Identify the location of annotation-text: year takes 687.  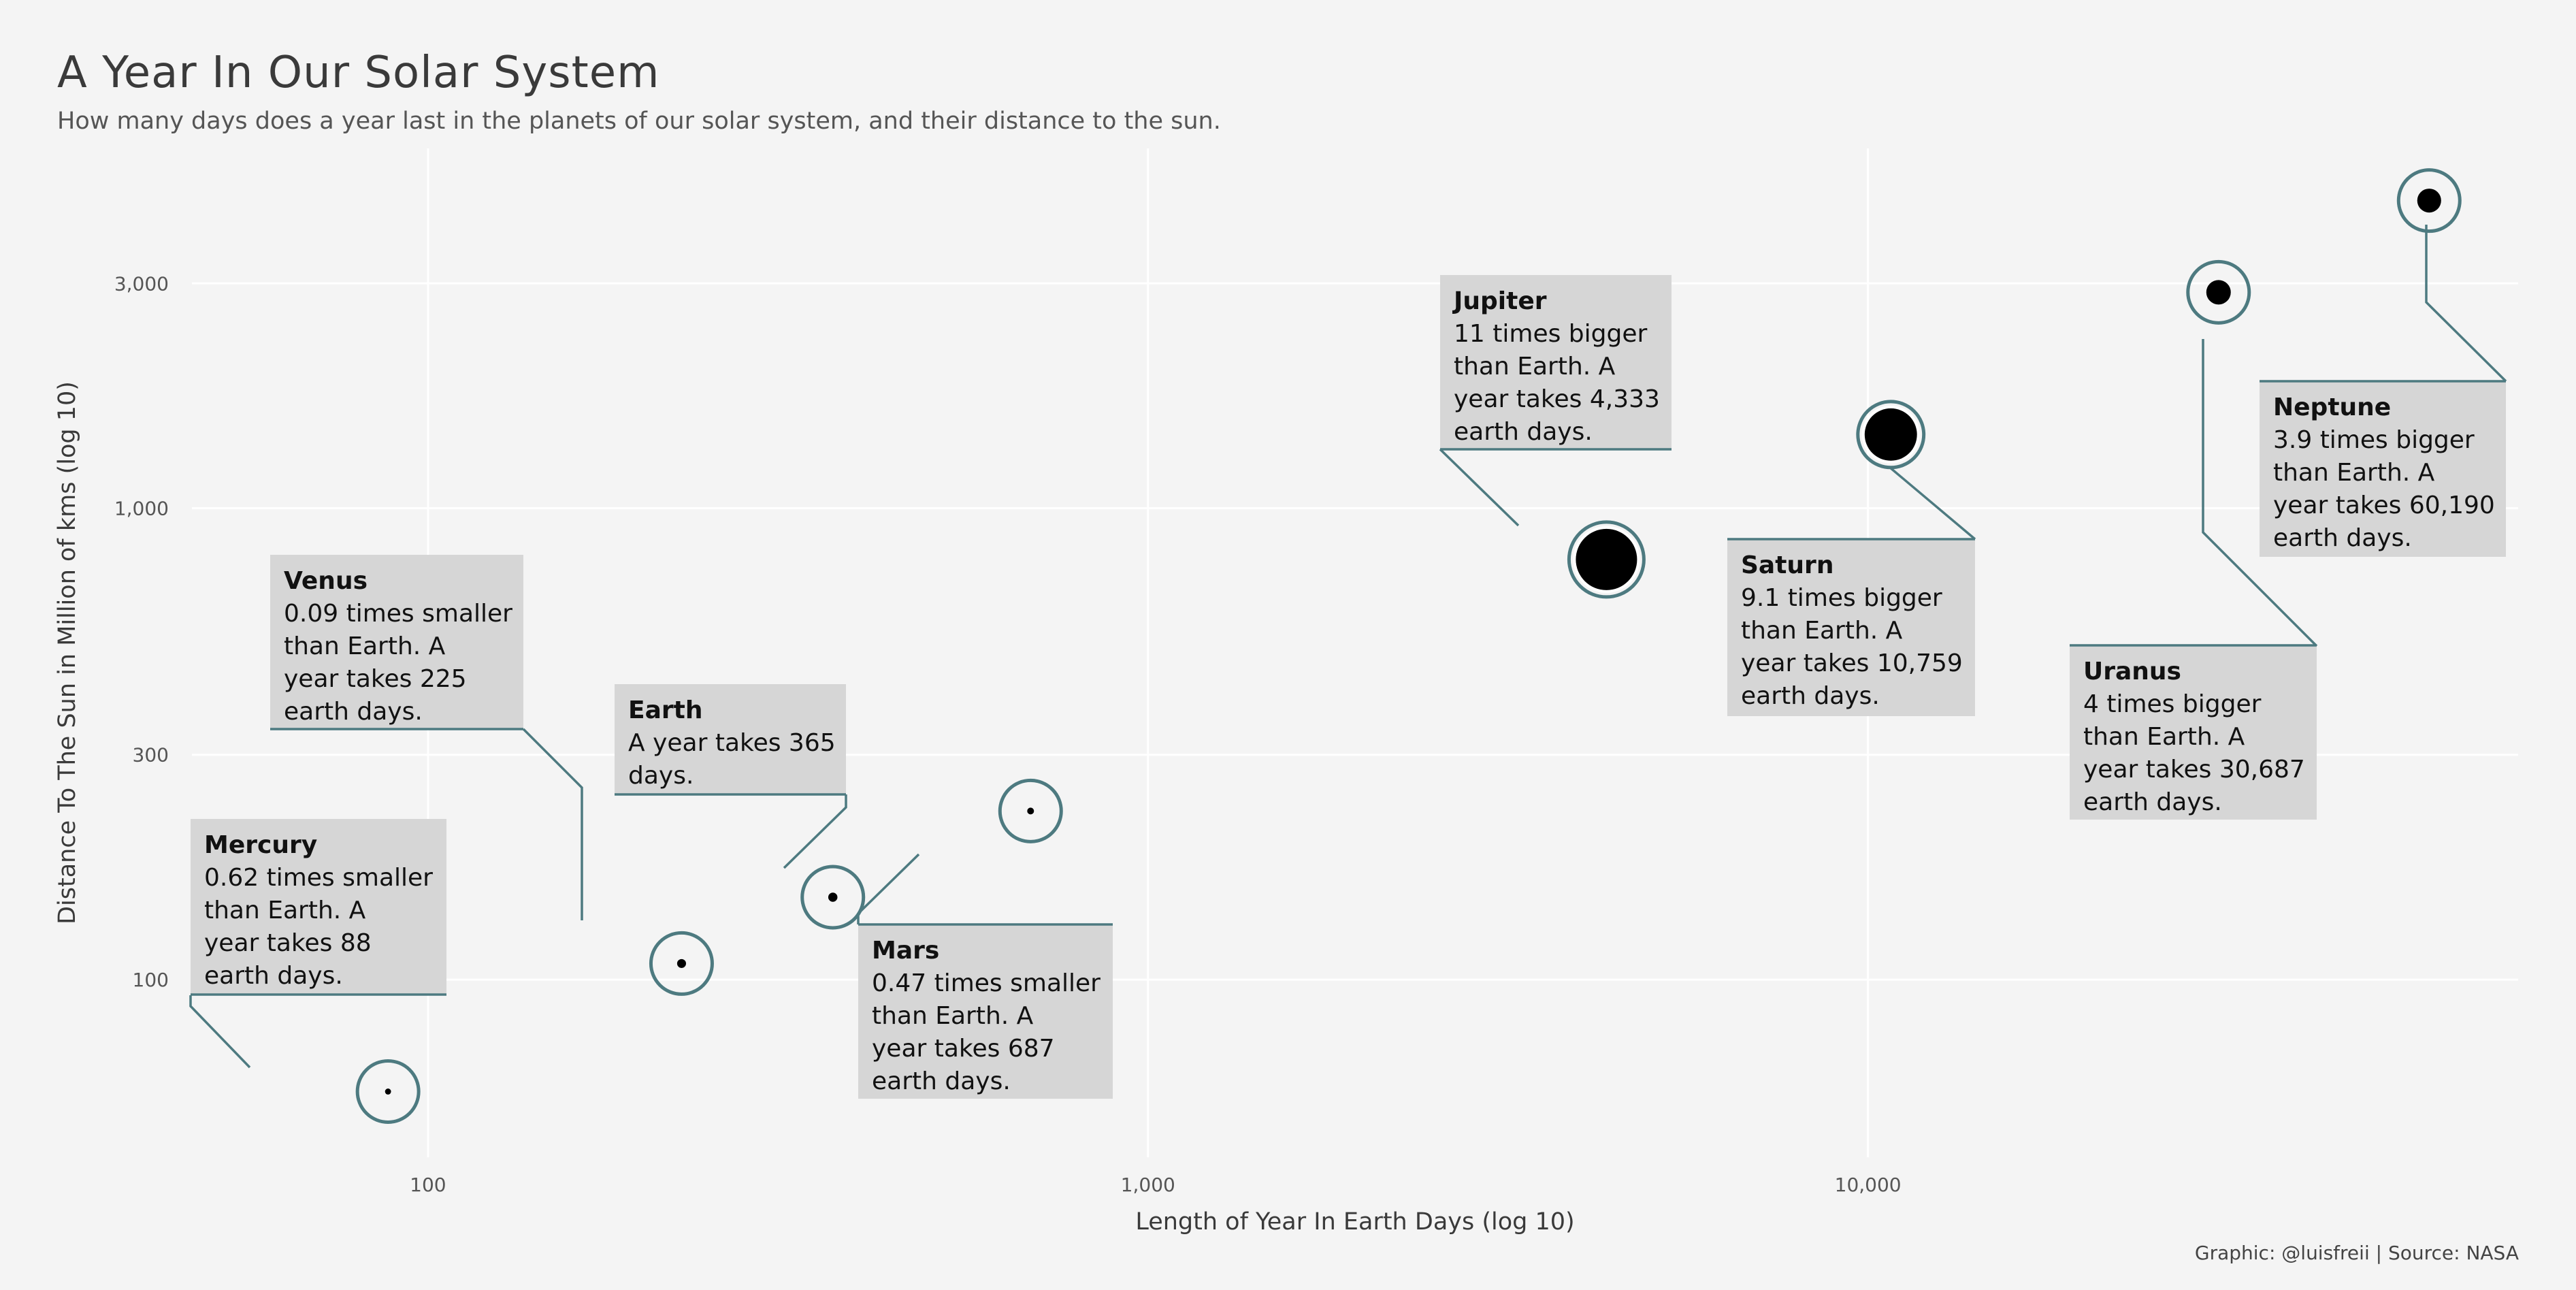
(963, 1049).